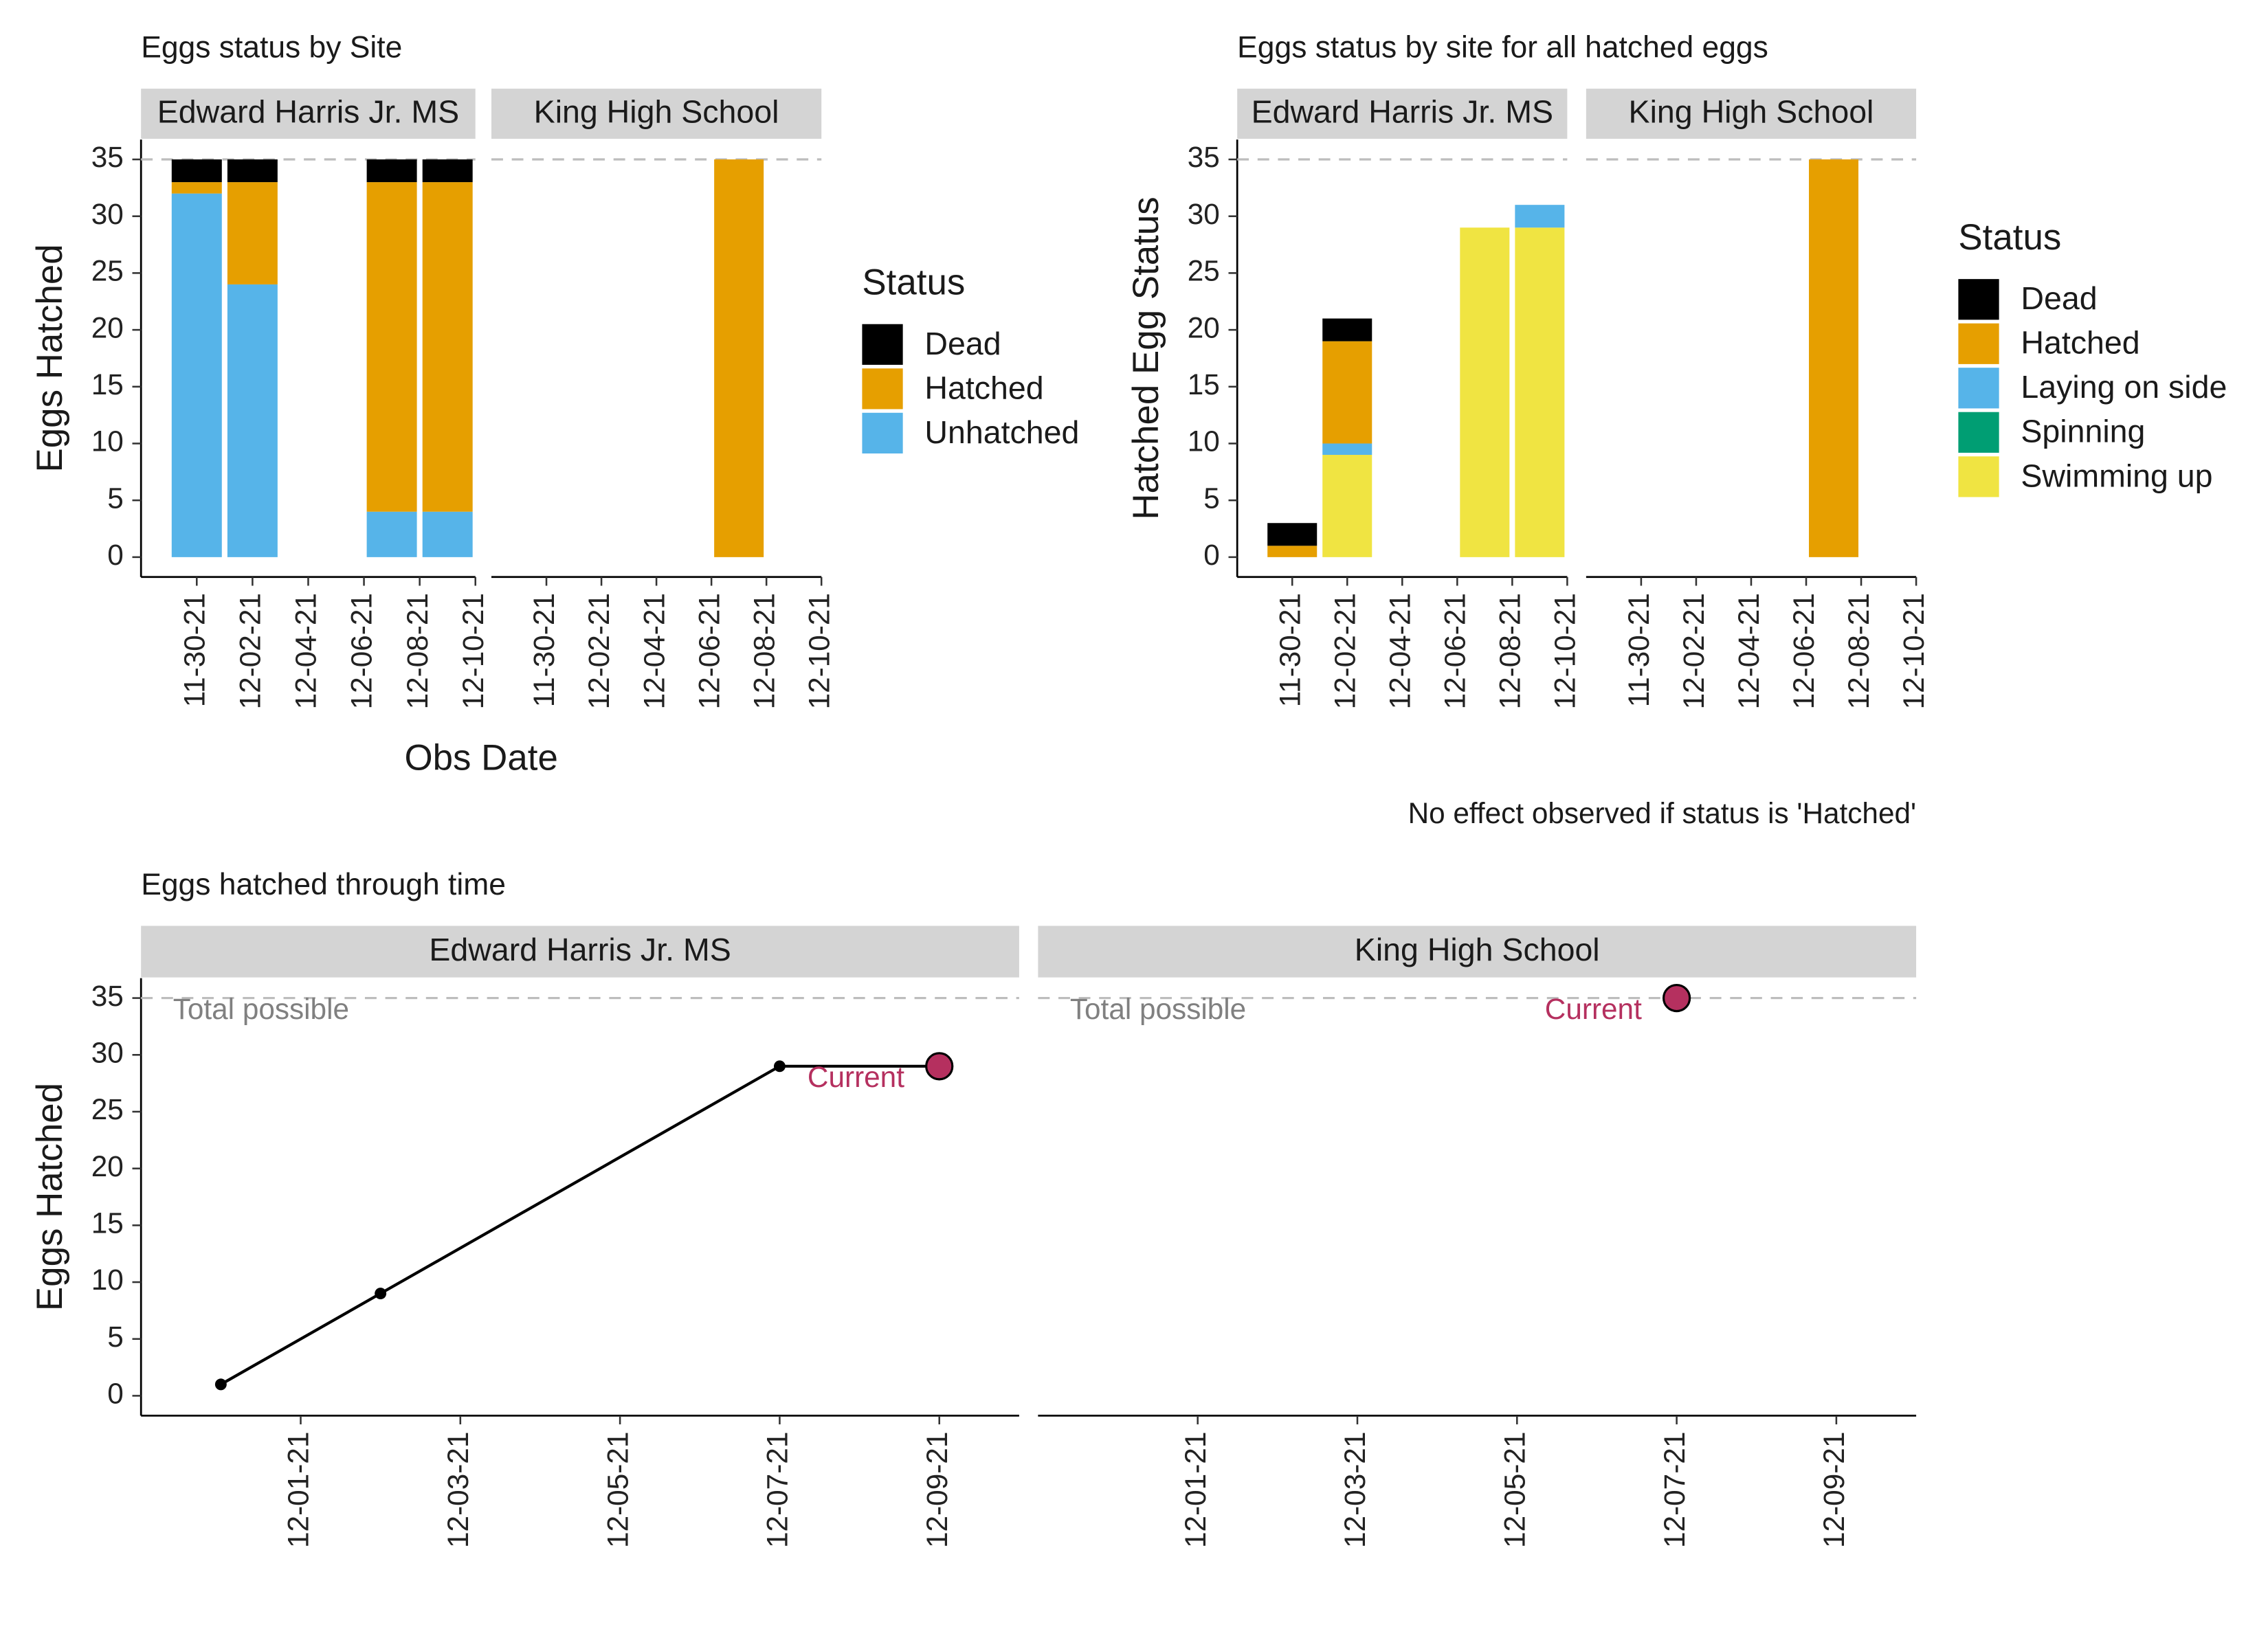  What do you see at coordinates (1002, 432) in the screenshot?
I see `legend-label: Unhatched` at bounding box center [1002, 432].